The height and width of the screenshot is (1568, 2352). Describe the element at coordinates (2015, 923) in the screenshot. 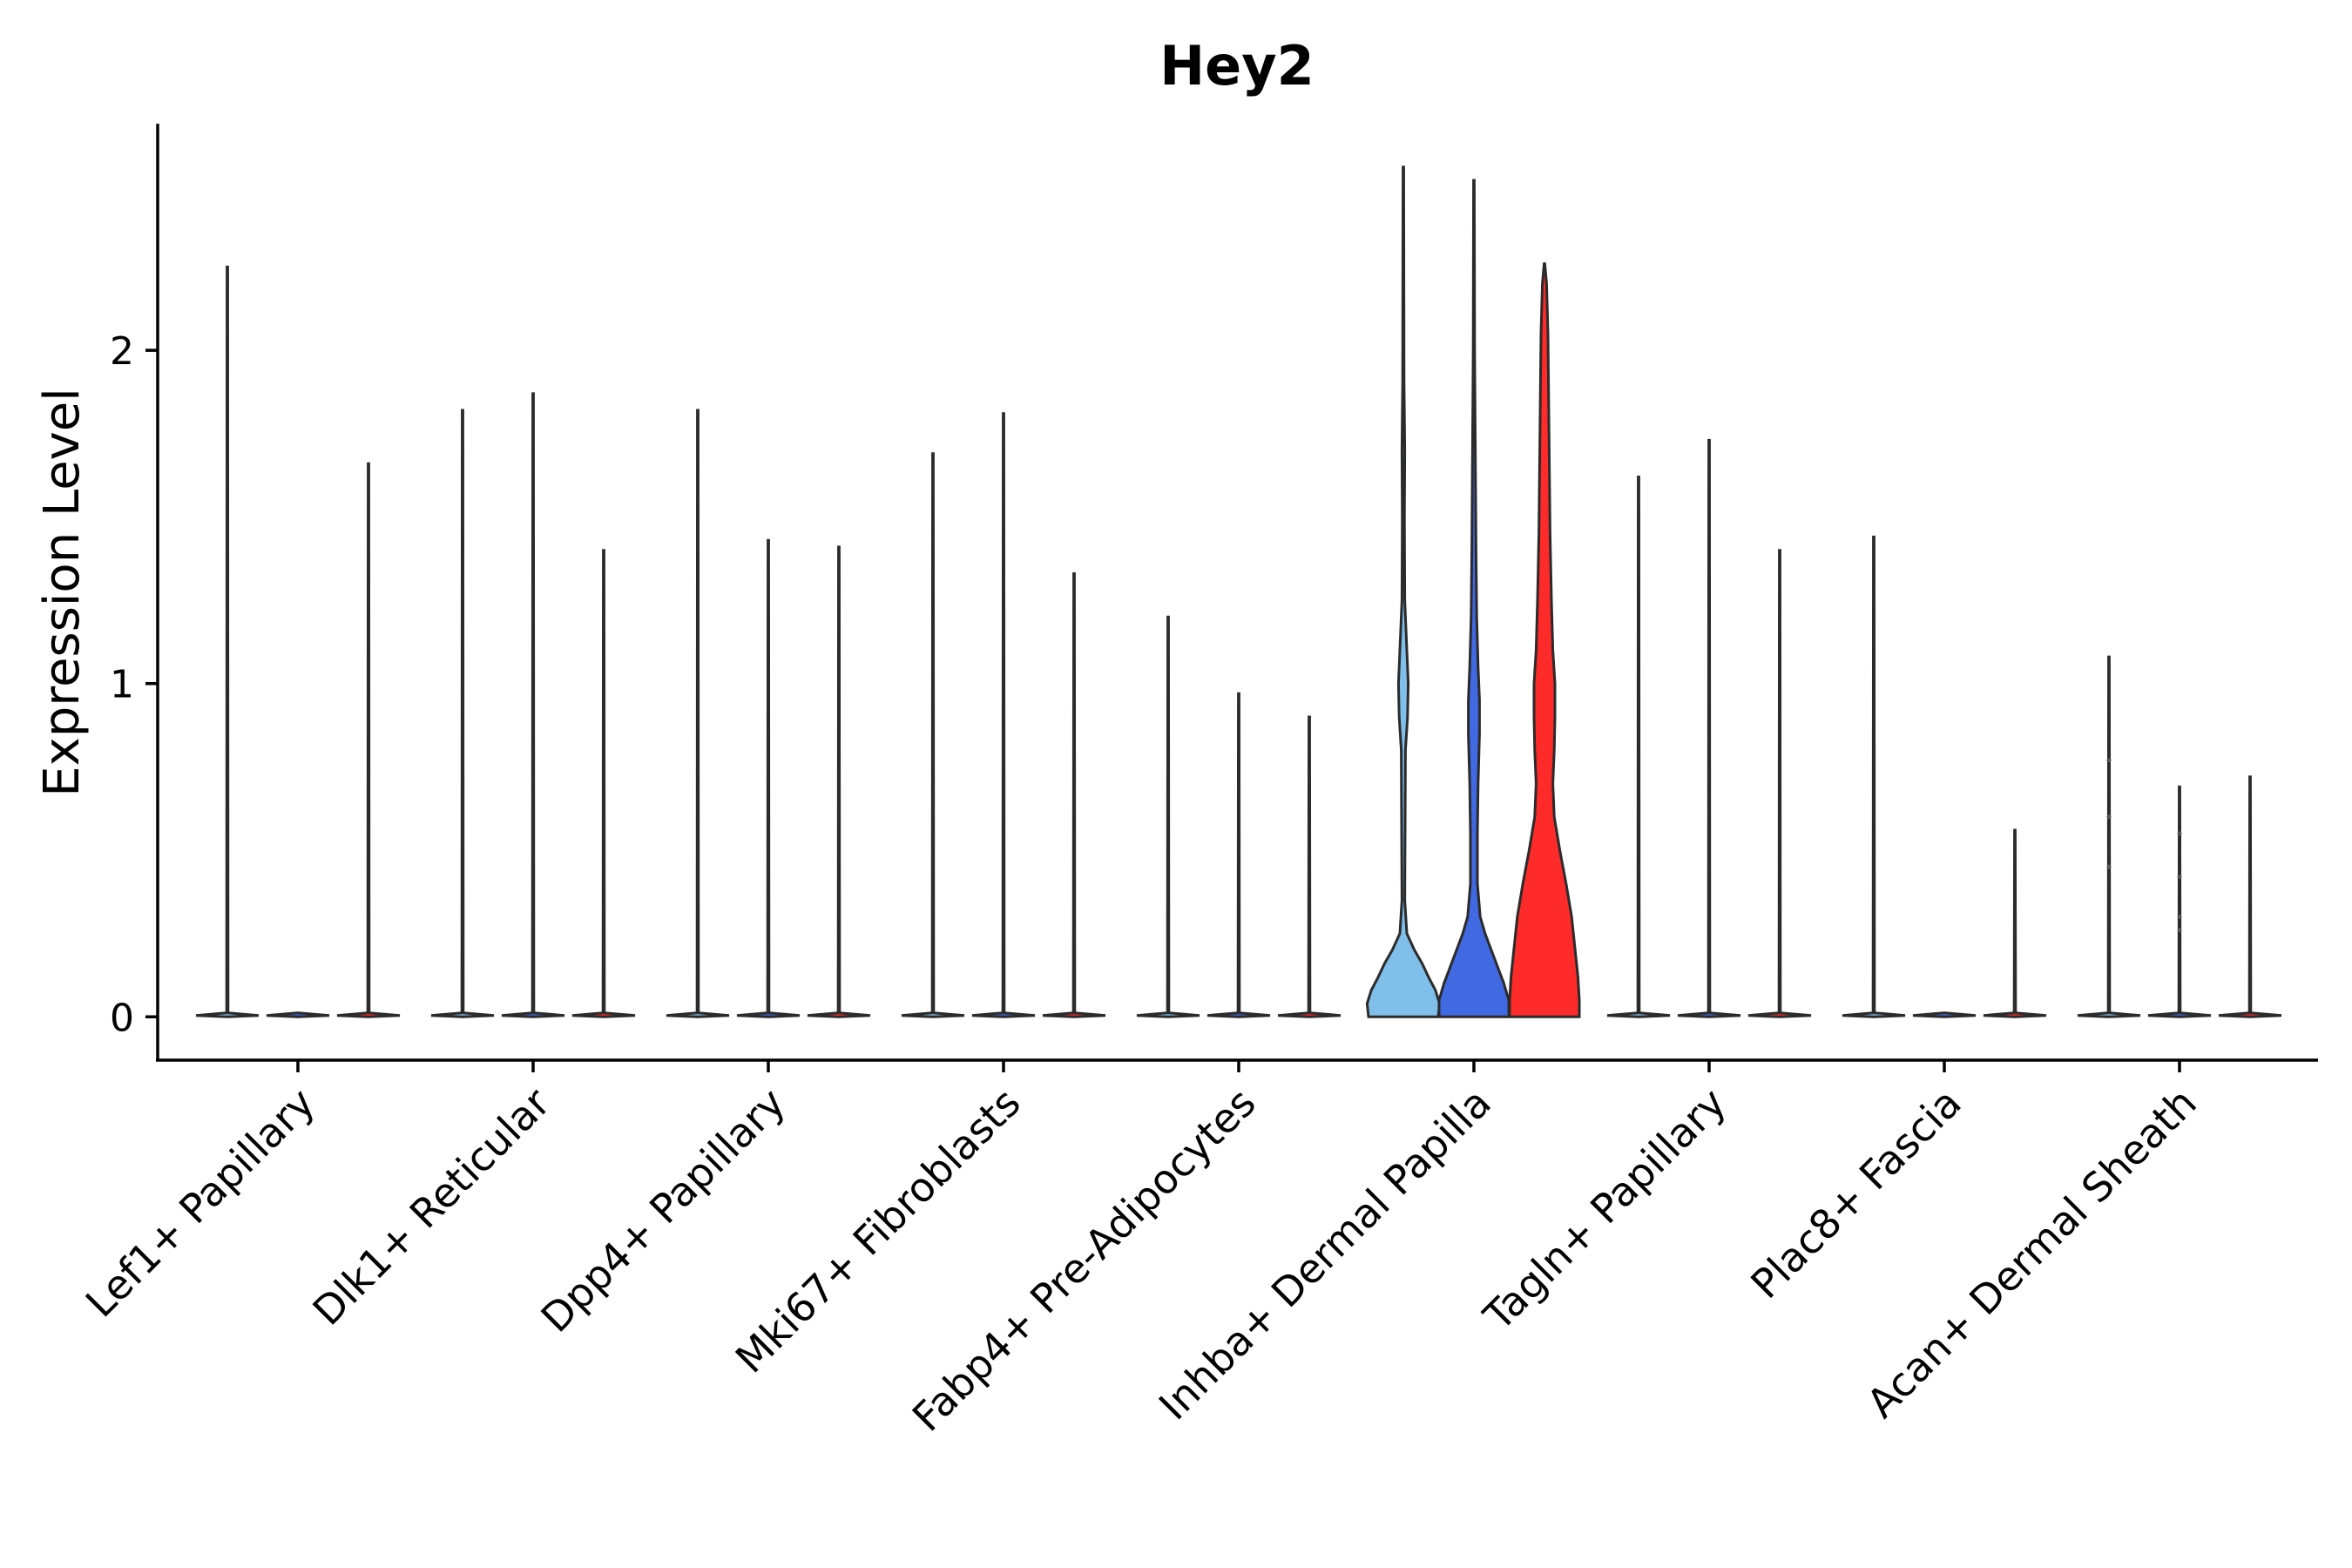

I see `violin-plac8-fascia-g3` at that location.